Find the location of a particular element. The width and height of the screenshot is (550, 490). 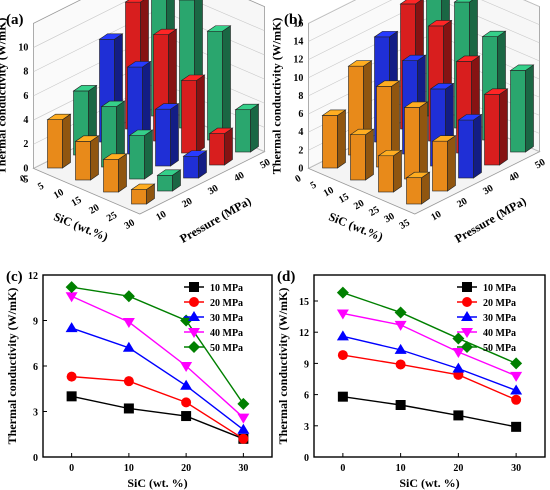

series-10-mpa is located at coordinates (429, 411).